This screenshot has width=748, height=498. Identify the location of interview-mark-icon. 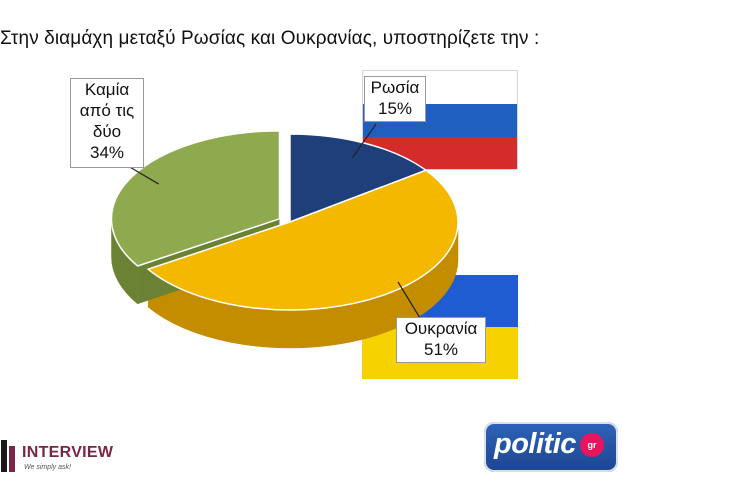
(8, 456).